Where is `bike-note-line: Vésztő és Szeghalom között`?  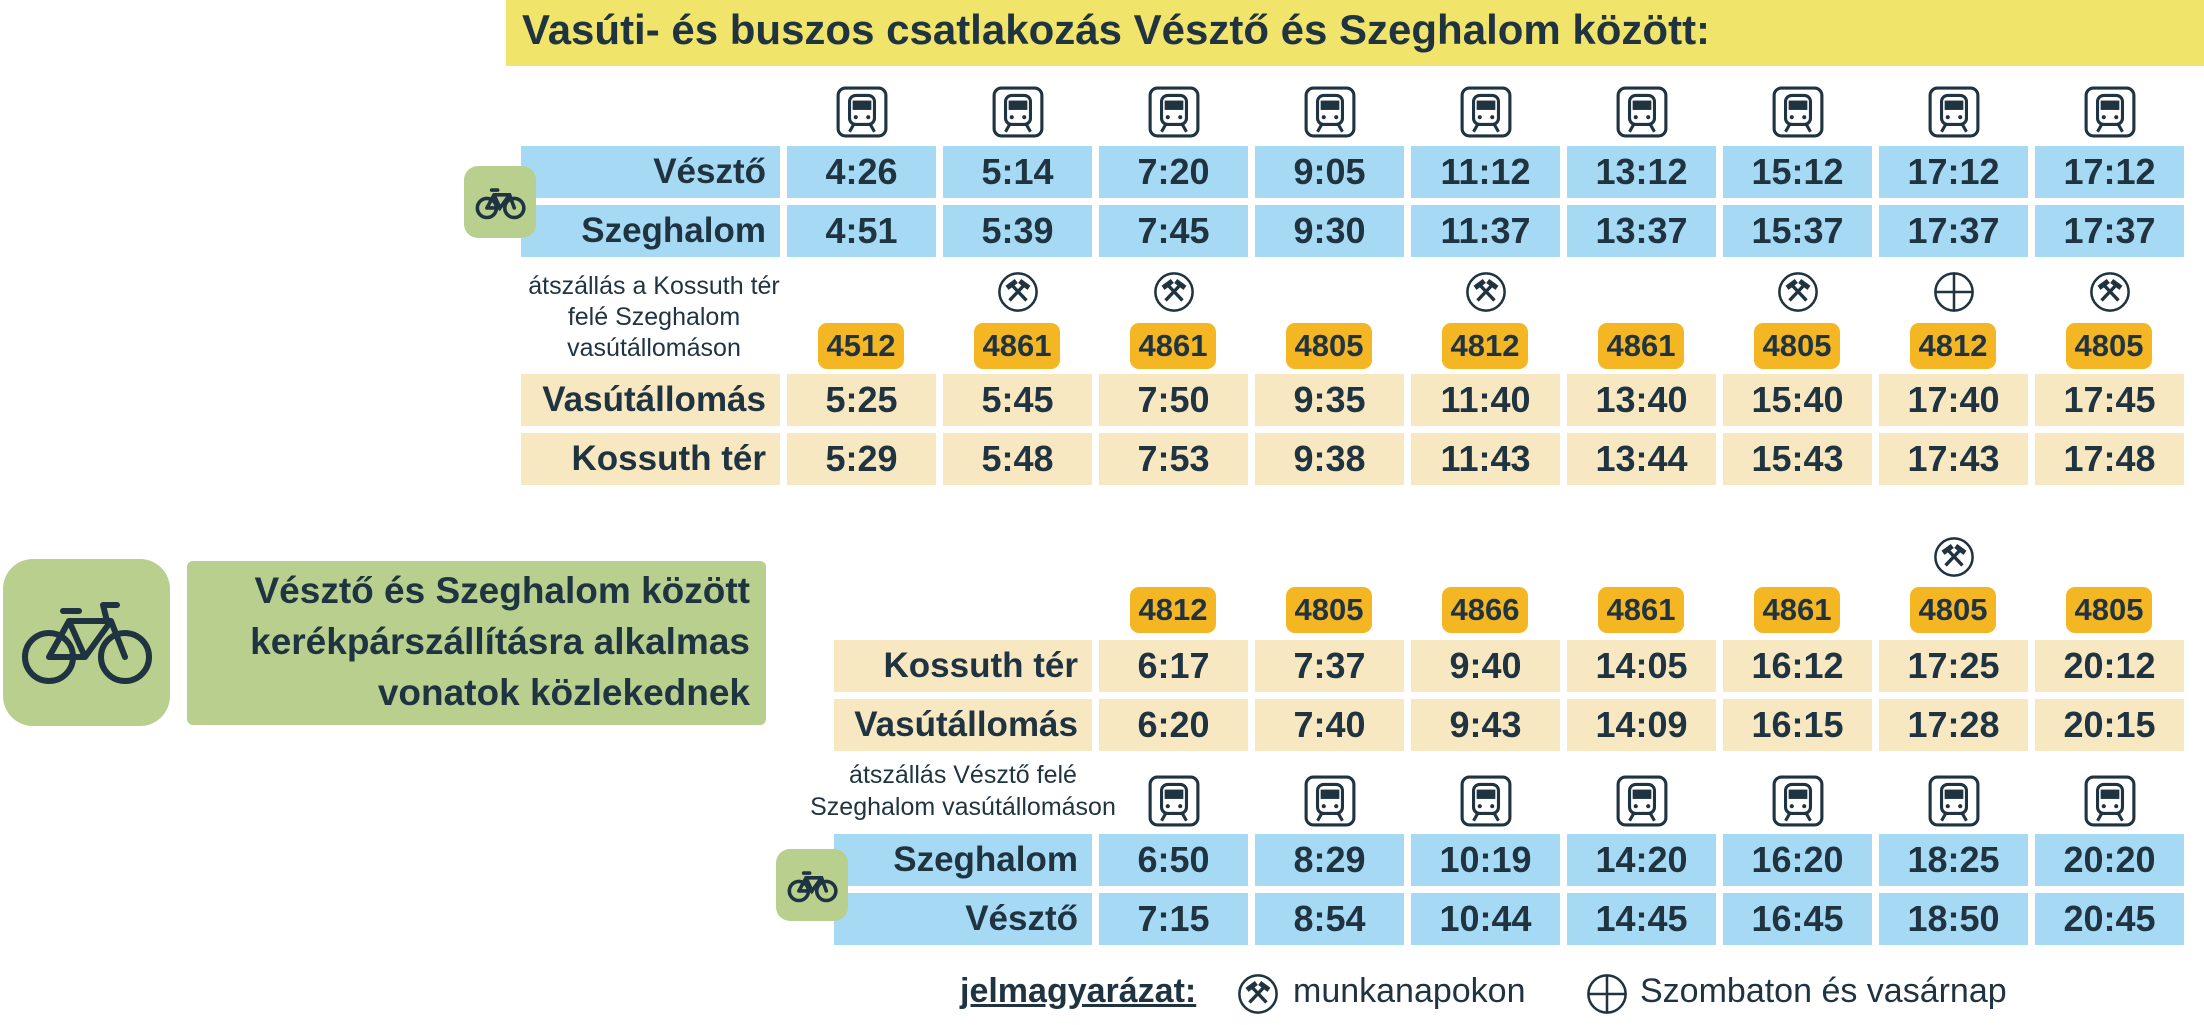
bike-note-line: Vésztő és Szeghalom között is located at coordinates (502, 590).